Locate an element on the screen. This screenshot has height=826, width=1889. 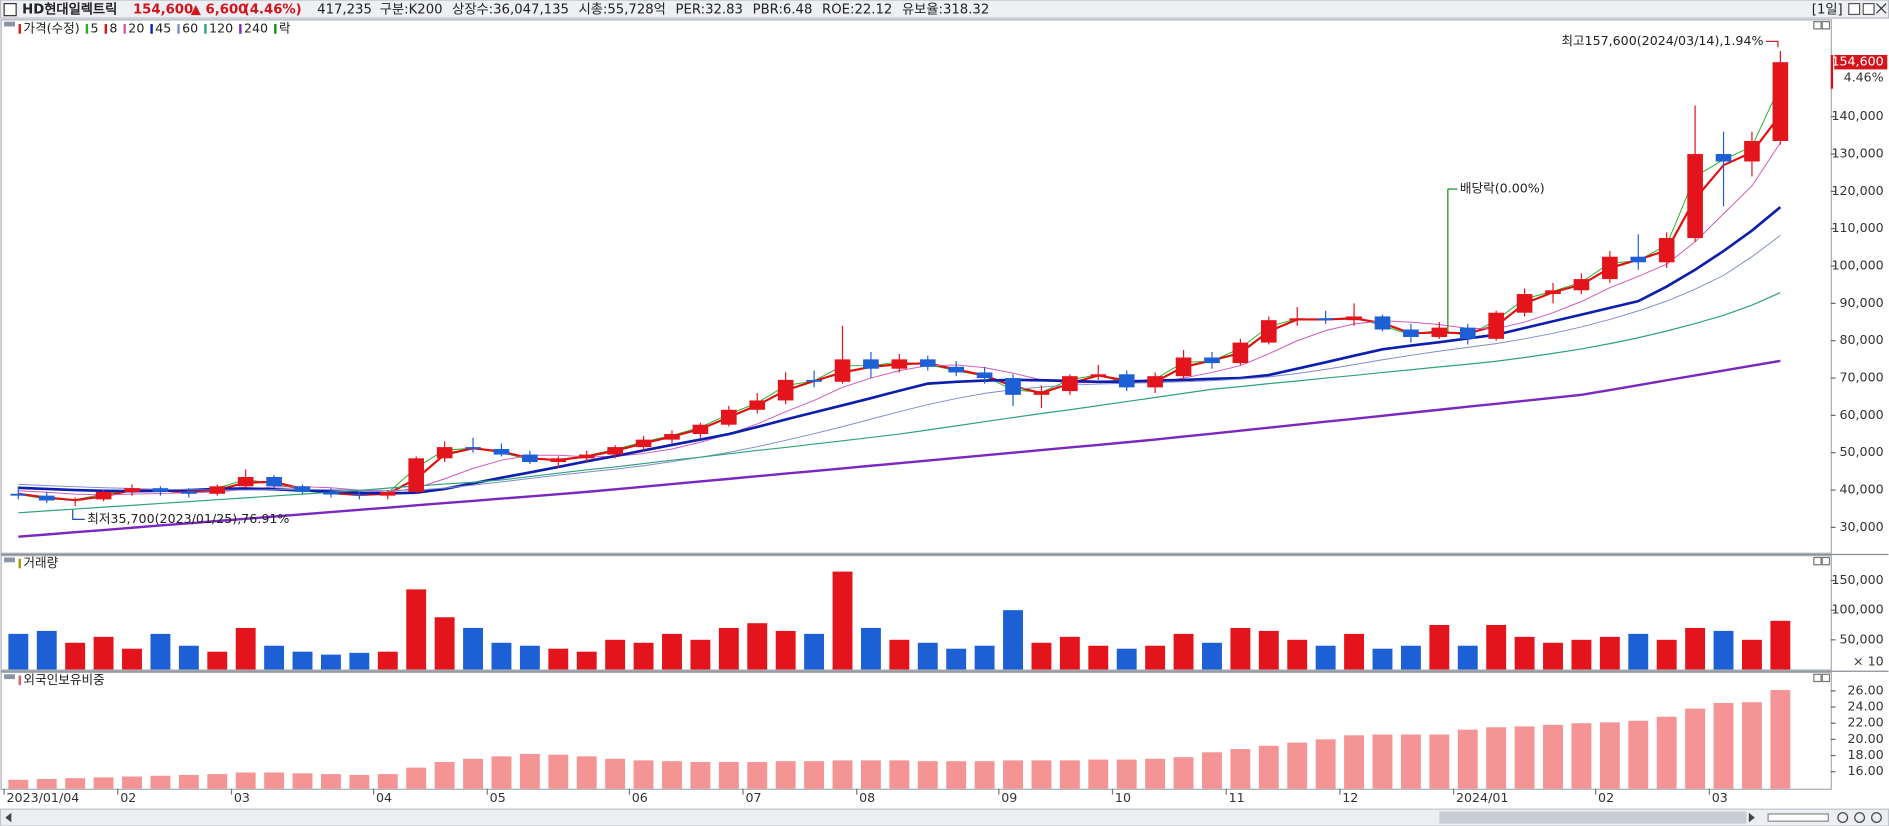
minimize-button is located at coordinates (1854, 9).